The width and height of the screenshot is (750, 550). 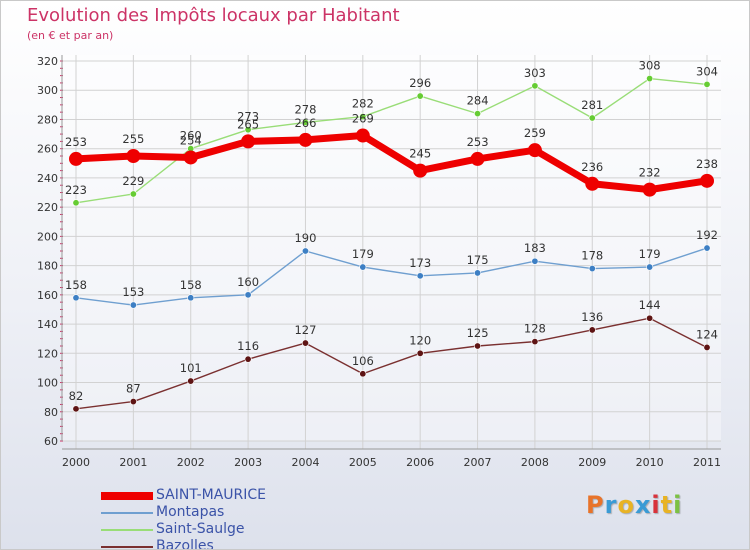 What do you see at coordinates (70, 35) in the screenshot?
I see `chart-subtitle: (en € et par an)` at bounding box center [70, 35].